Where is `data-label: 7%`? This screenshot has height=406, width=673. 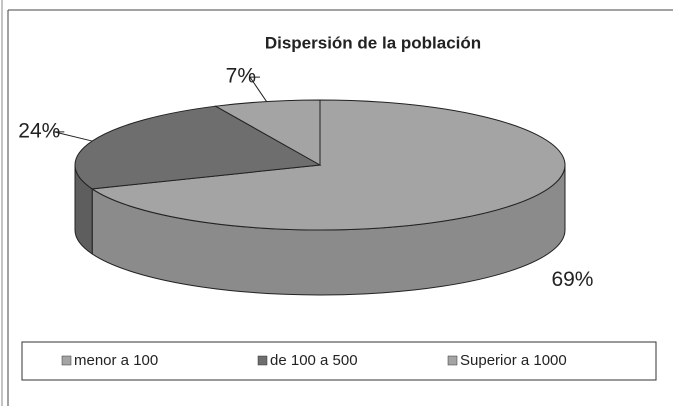
data-label: 7% is located at coordinates (241, 76).